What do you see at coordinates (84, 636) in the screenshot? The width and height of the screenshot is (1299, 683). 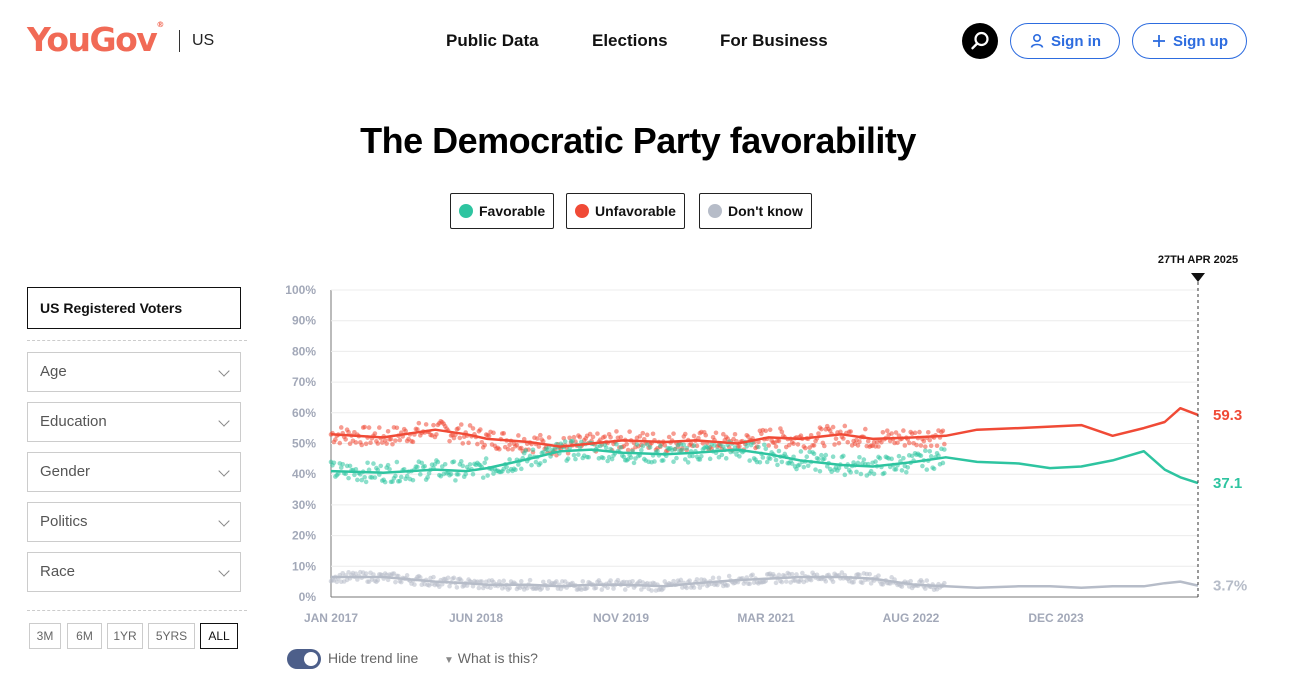 I see `range-6m: 6M` at bounding box center [84, 636].